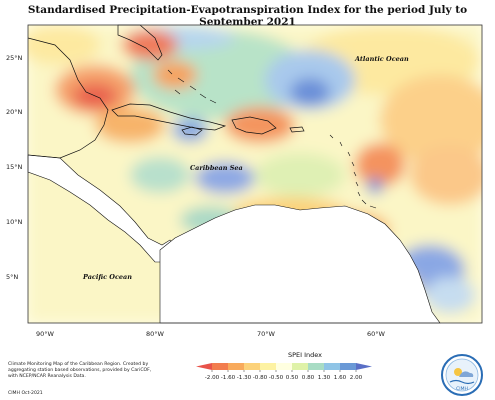 This screenshot has width=495, height=400. Describe the element at coordinates (381, 59) in the screenshot. I see `label-atlantic-ocean: Atlantic Ocean` at that location.